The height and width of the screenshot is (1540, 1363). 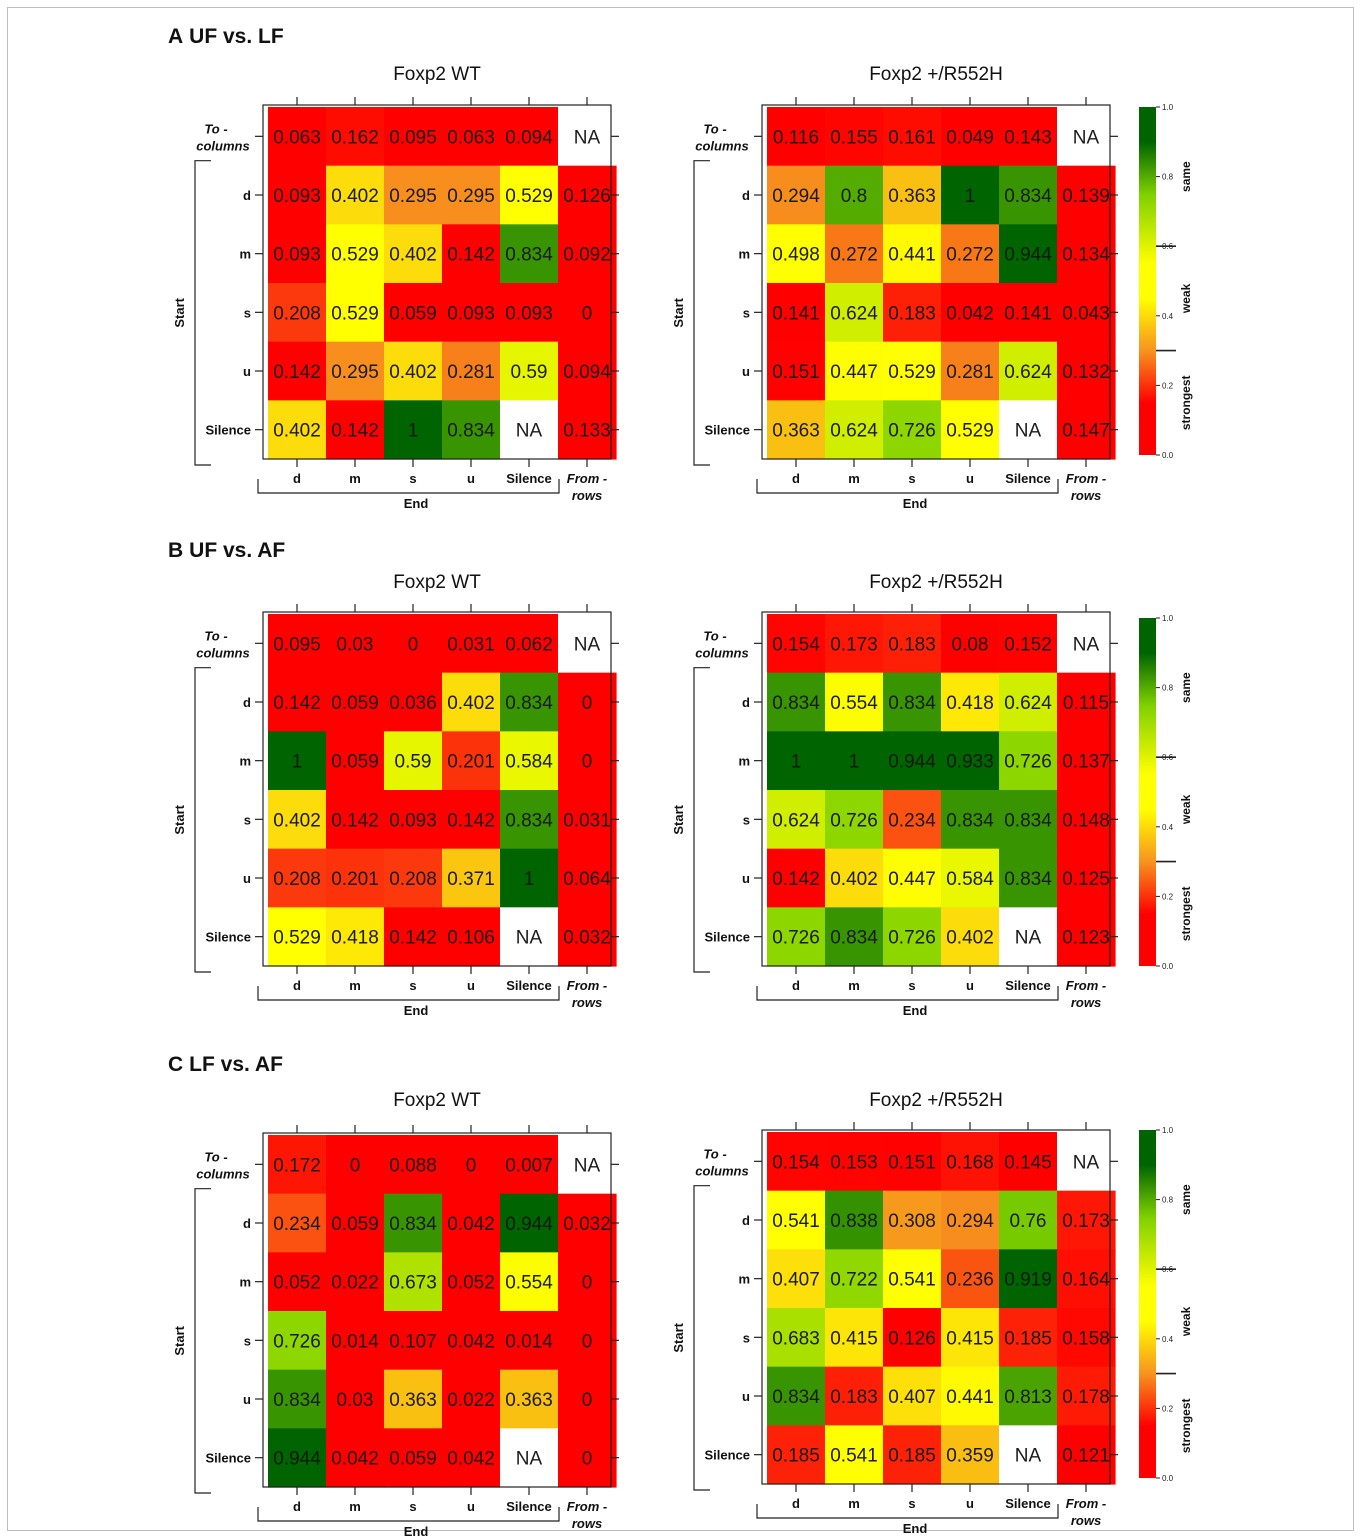 I want to click on cell-value: 0.554, so click(x=529, y=1283).